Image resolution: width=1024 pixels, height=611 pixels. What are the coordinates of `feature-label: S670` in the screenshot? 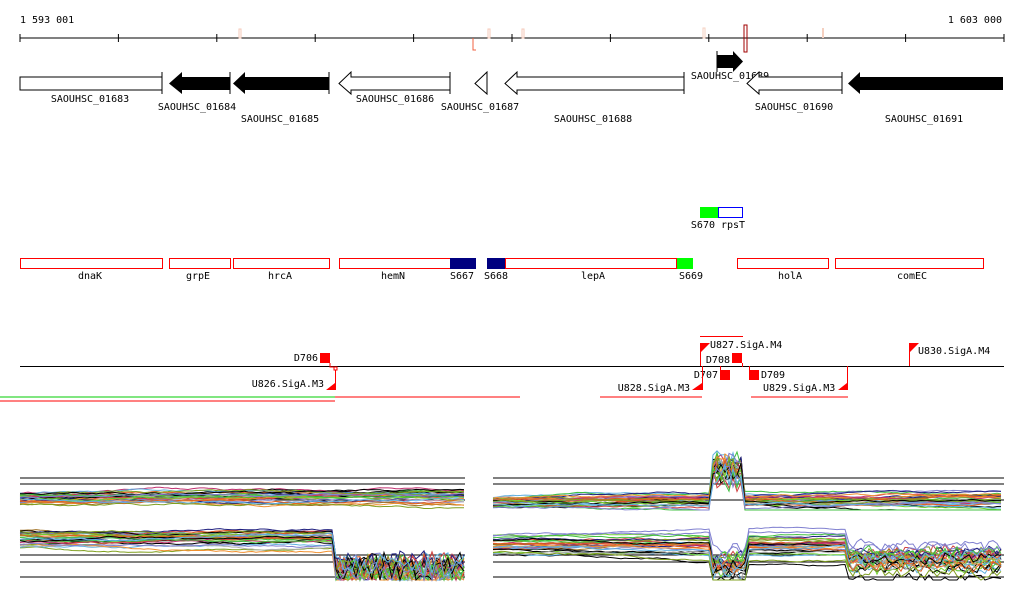 It's located at (703, 225).